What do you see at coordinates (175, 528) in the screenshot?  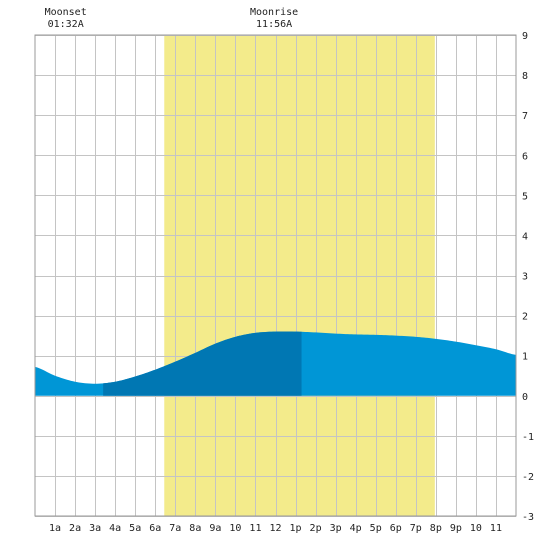 I see `x-tick-label: 7a` at bounding box center [175, 528].